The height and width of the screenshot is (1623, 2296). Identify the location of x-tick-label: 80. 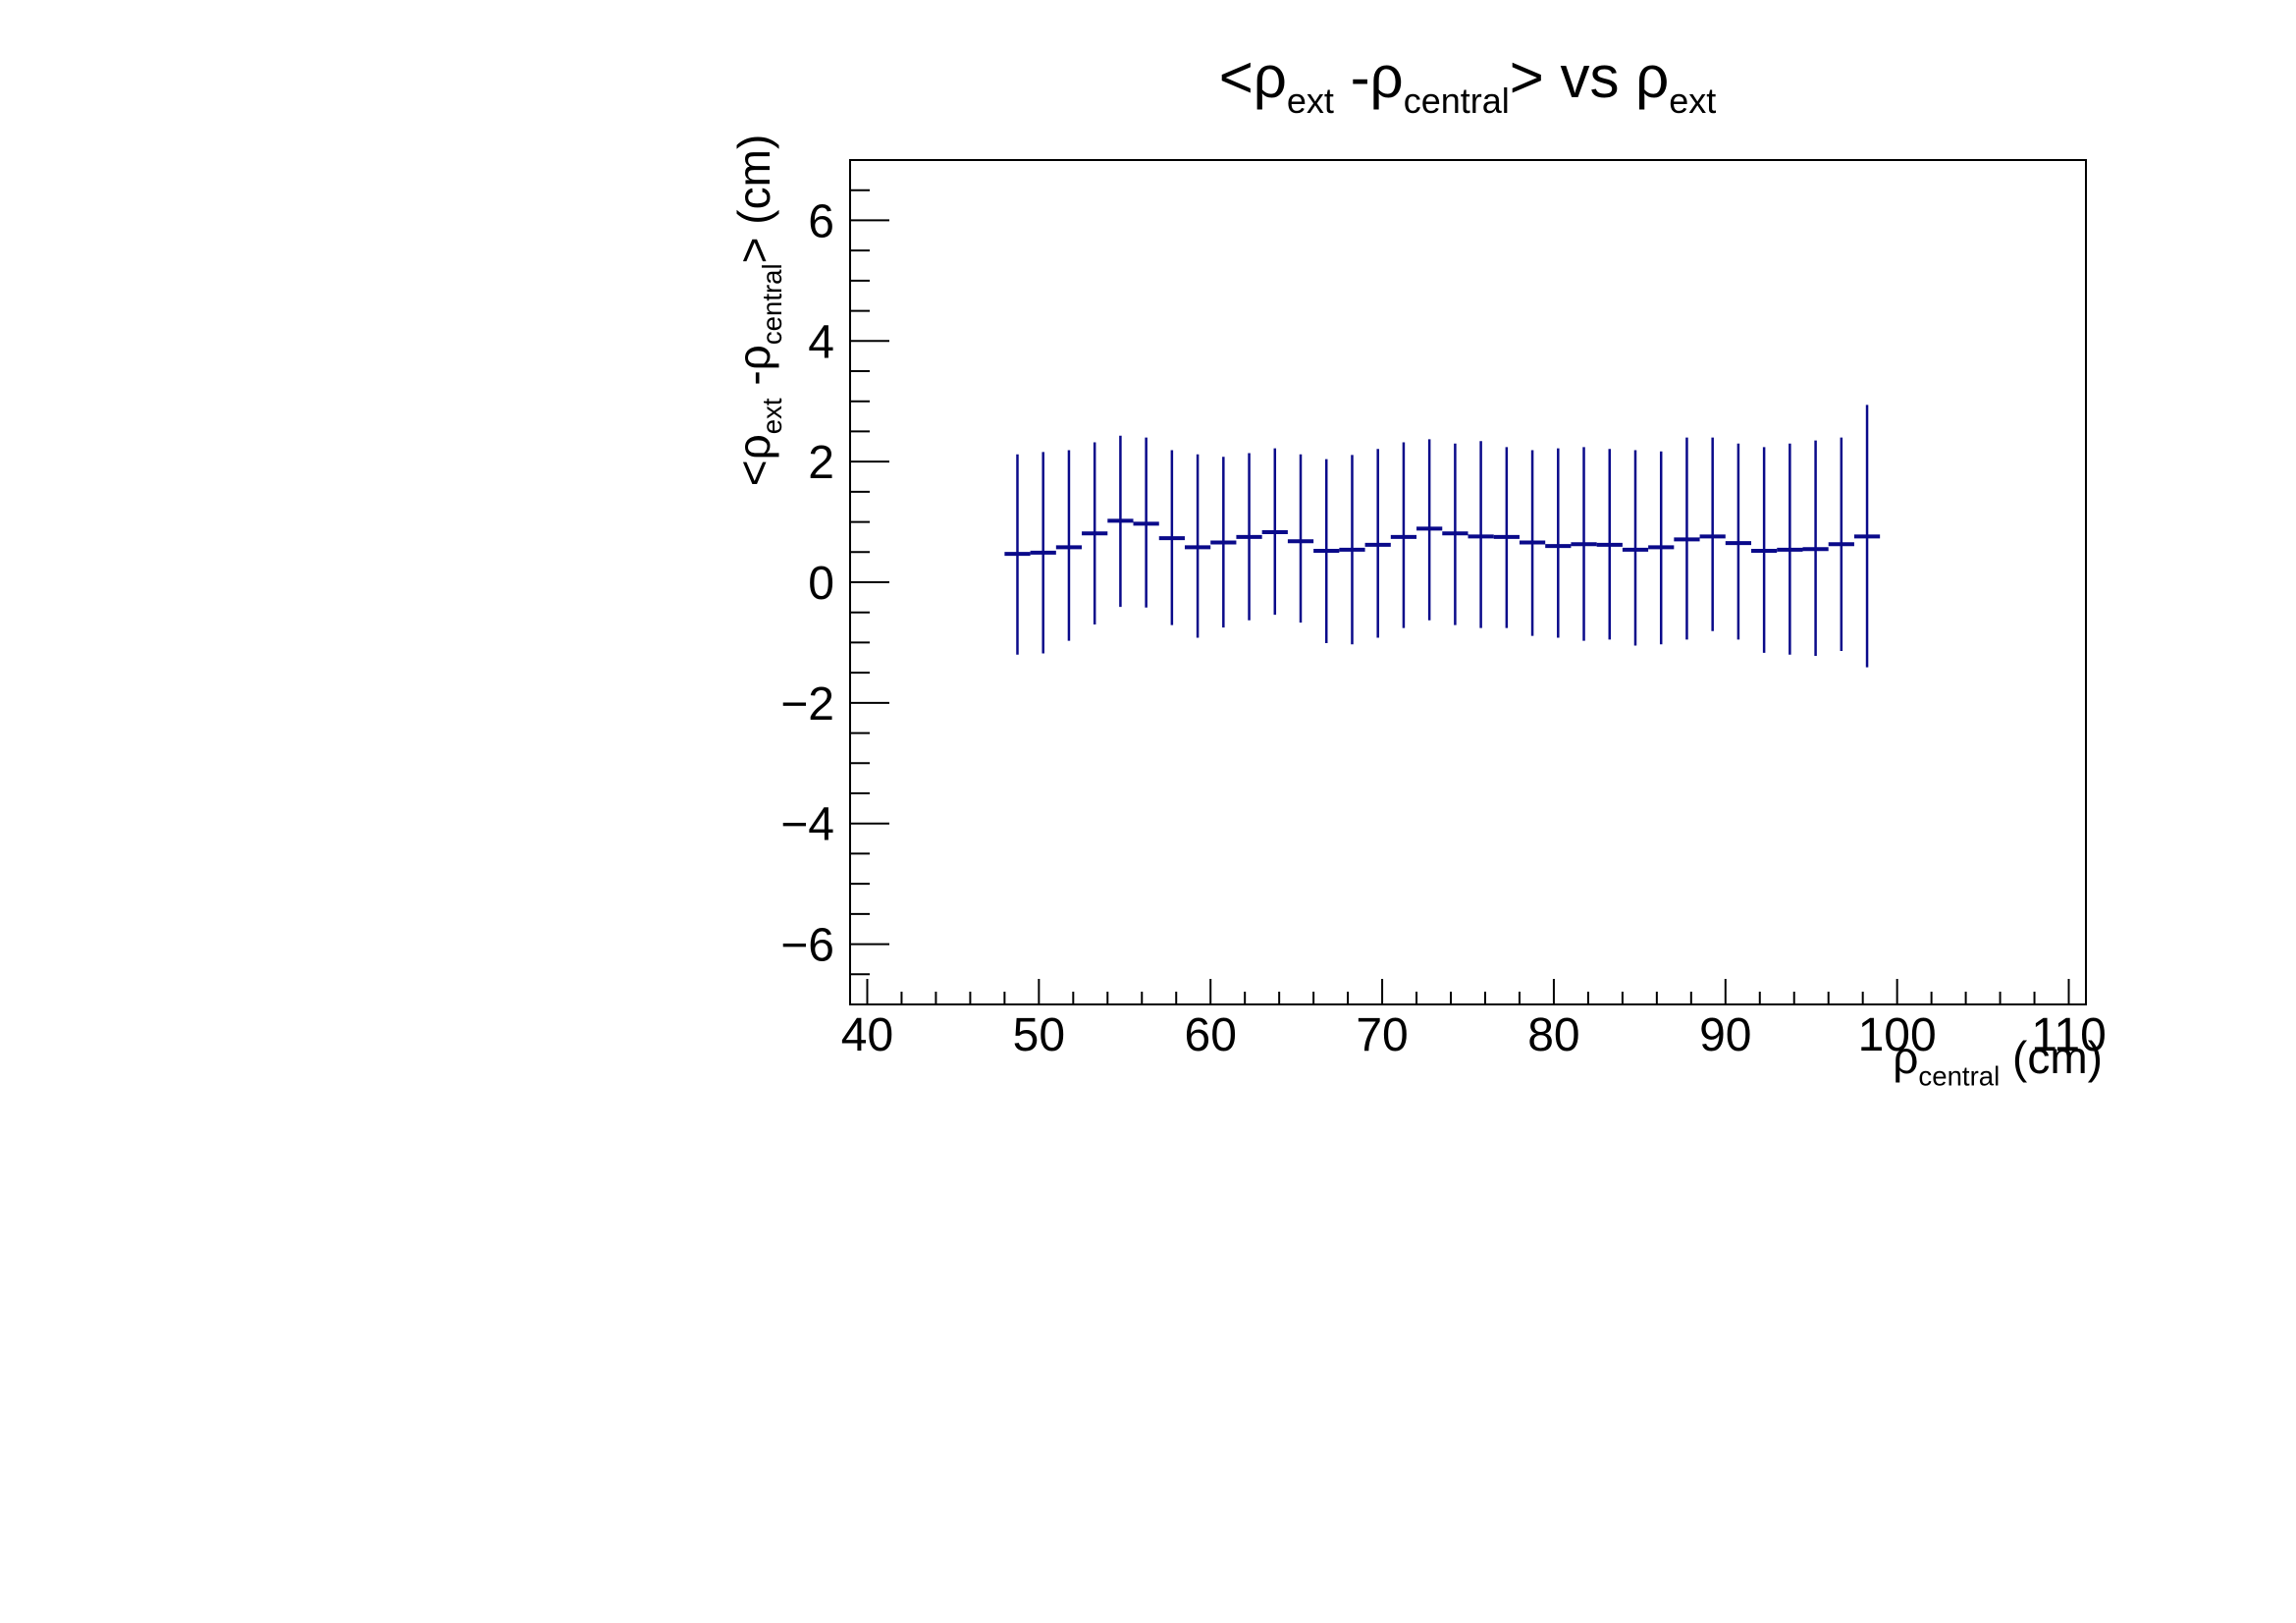
(1553, 1035).